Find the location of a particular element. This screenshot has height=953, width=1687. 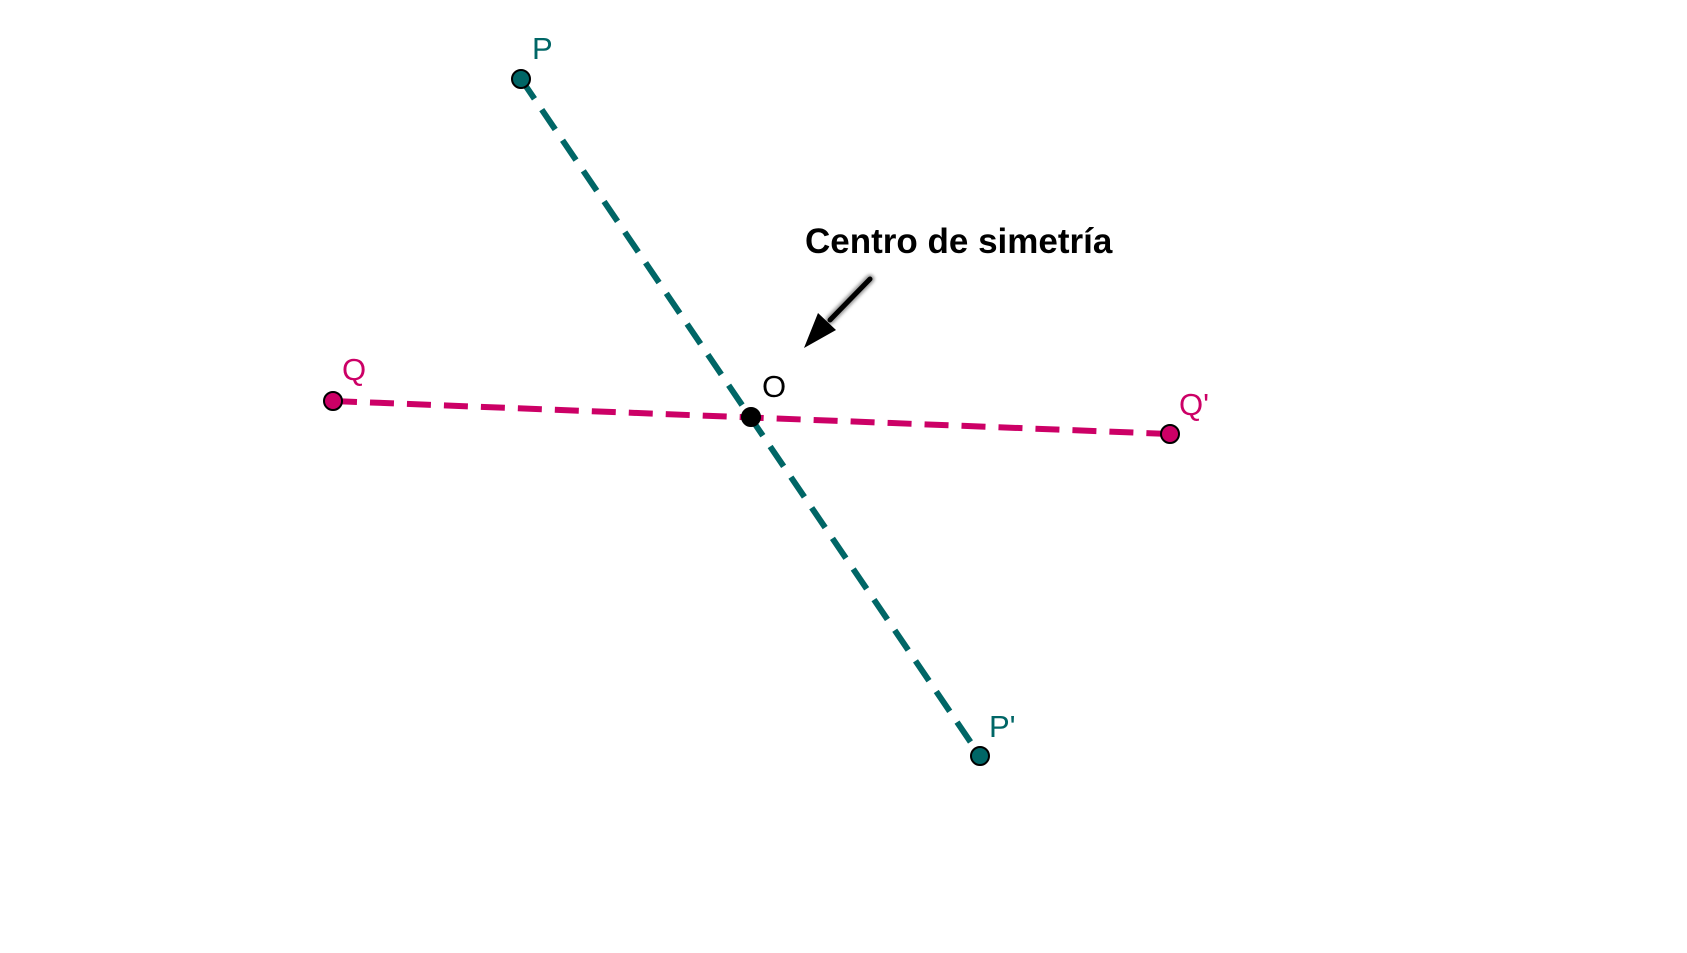

point-p is located at coordinates (521, 79).